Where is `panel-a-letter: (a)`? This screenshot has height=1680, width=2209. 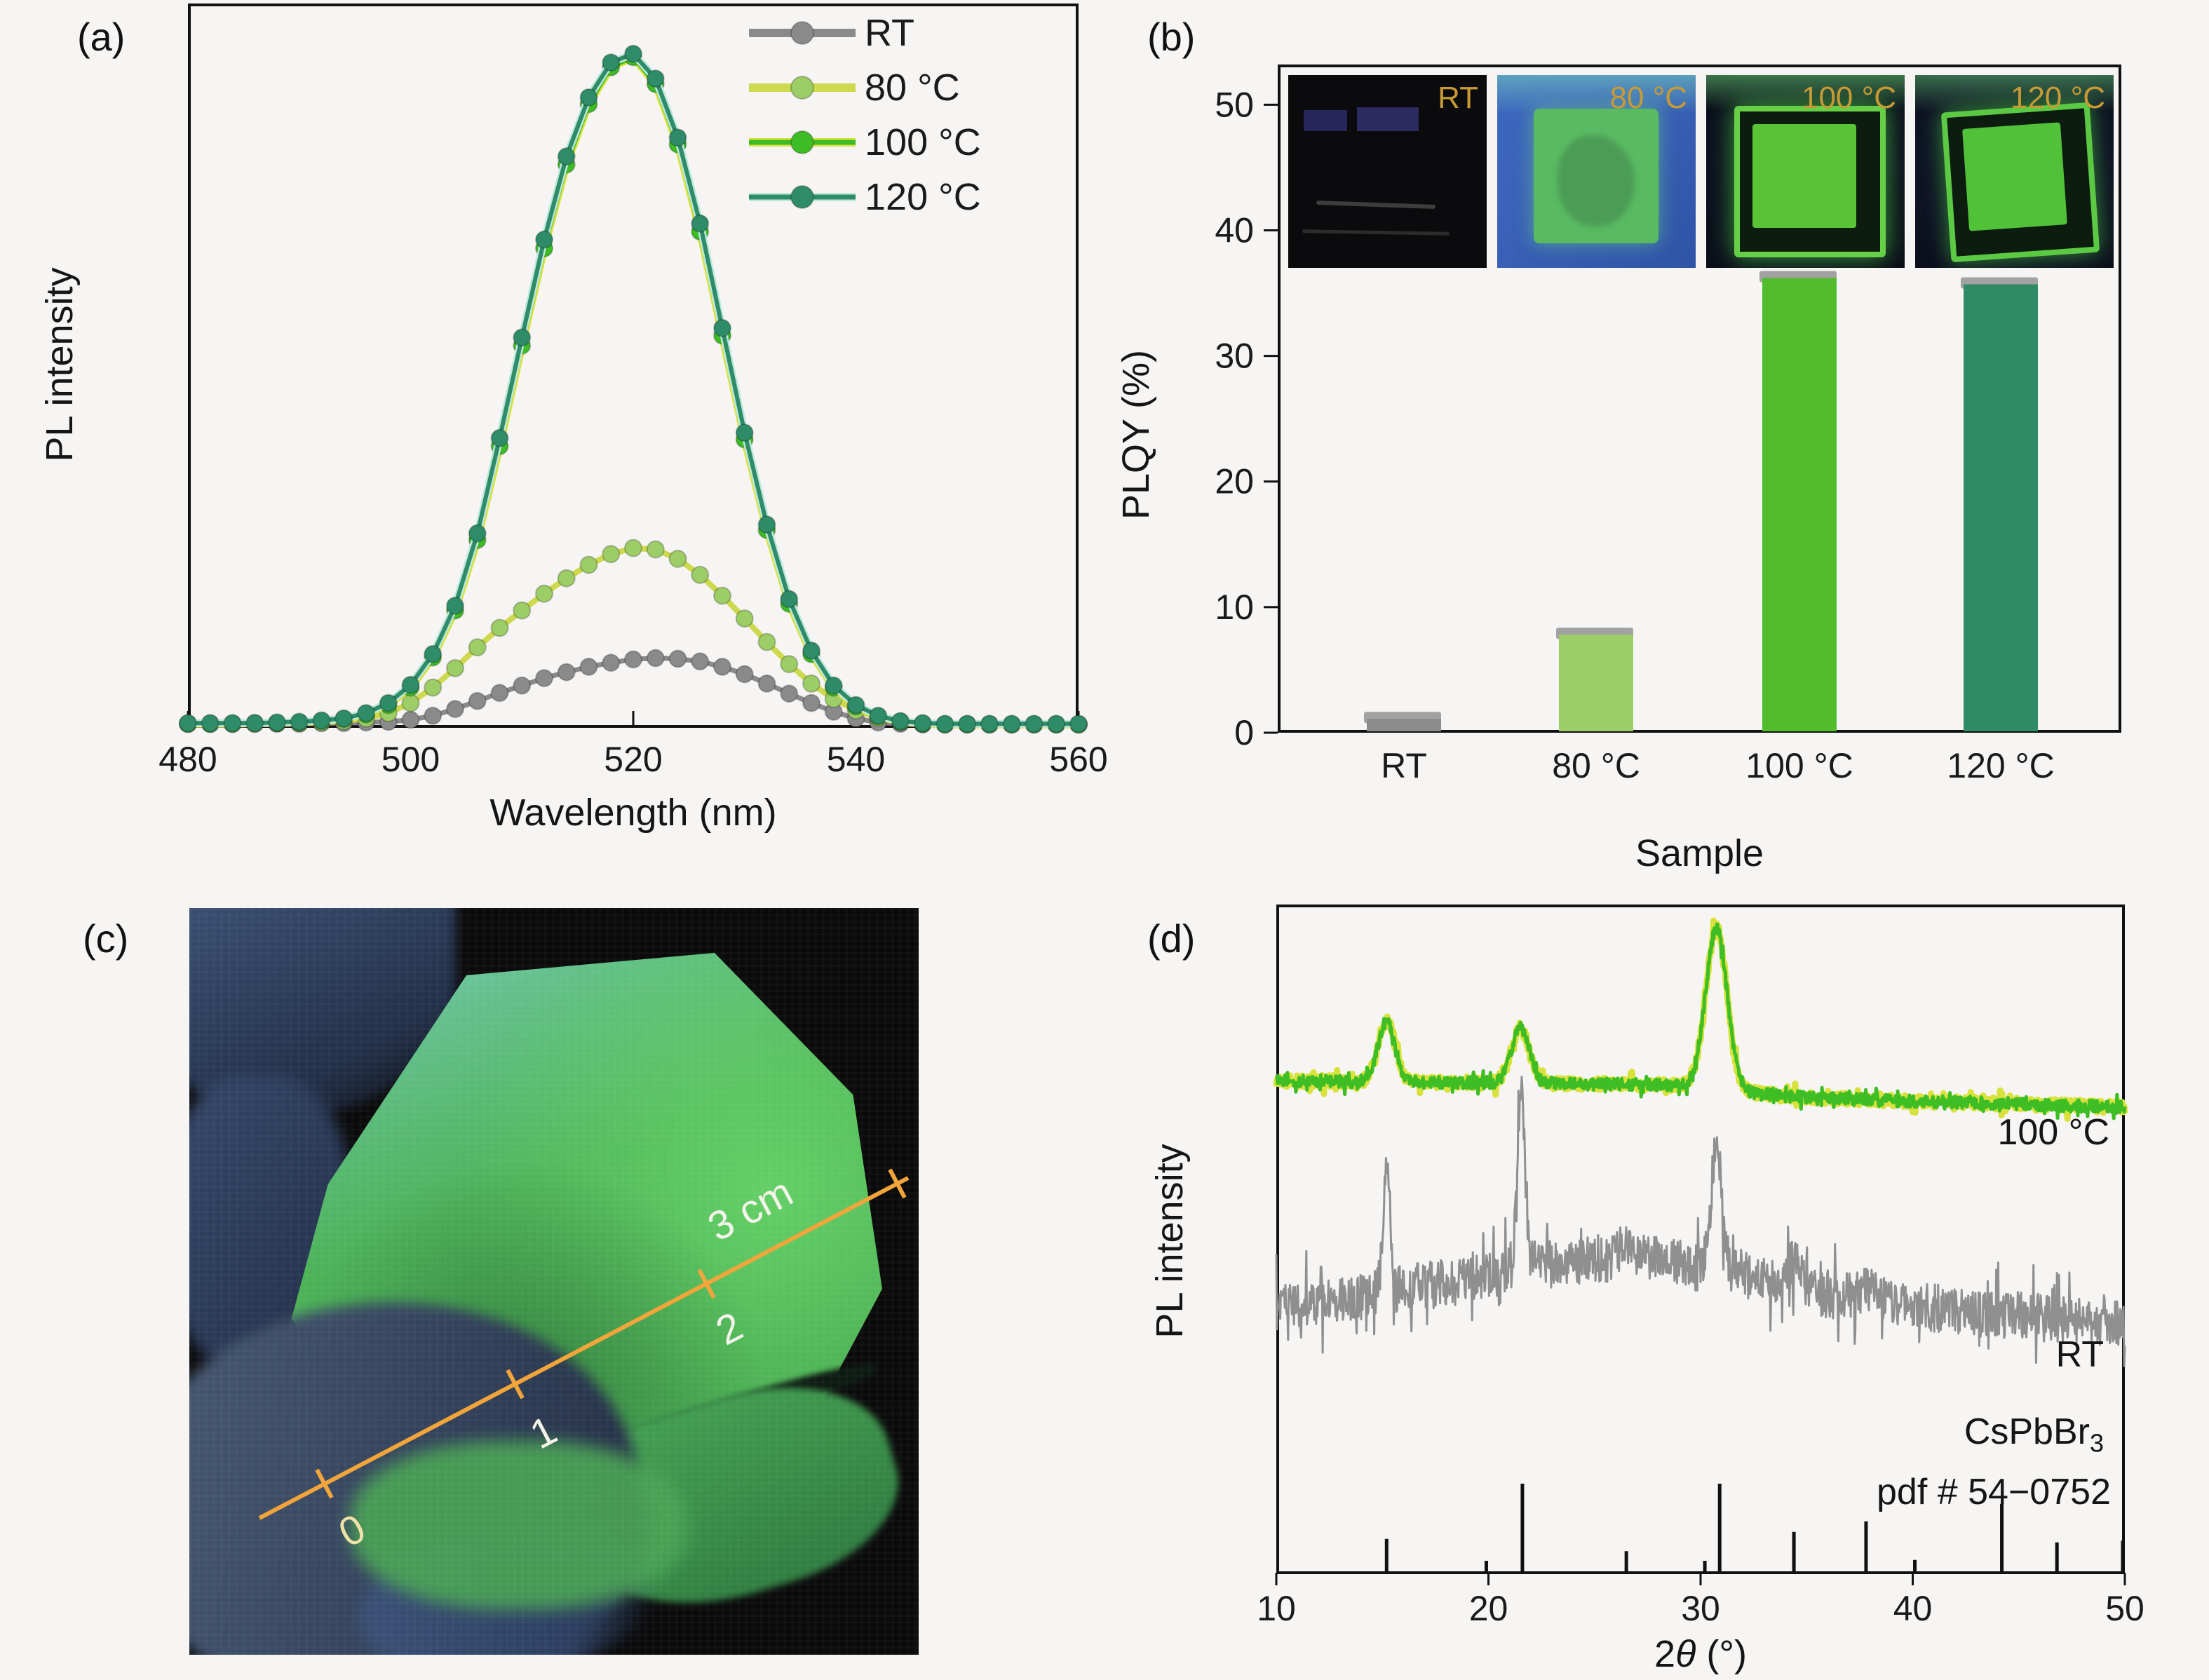
panel-a-letter: (a) is located at coordinates (101, 37).